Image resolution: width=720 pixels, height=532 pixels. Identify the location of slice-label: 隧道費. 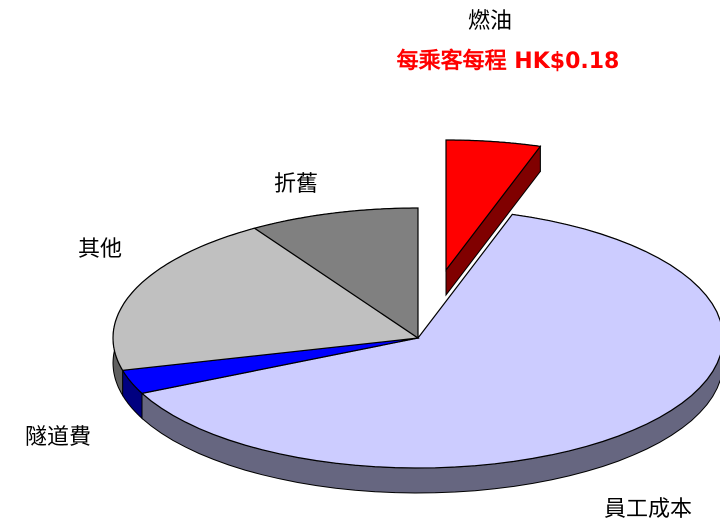
(58, 437).